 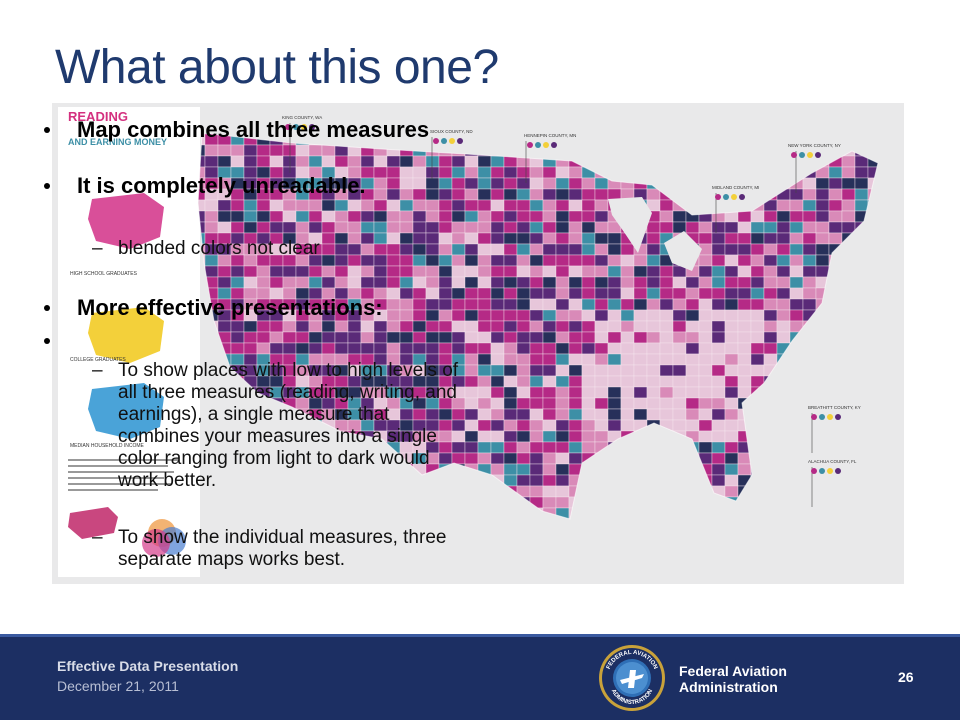 I want to click on callout-dot, so click(x=554, y=145).